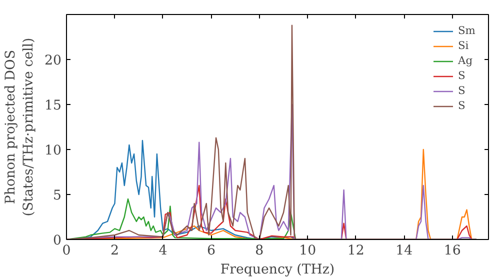  What do you see at coordinates (57, 196) in the screenshot?
I see `y-tick-label: 5` at bounding box center [57, 196].